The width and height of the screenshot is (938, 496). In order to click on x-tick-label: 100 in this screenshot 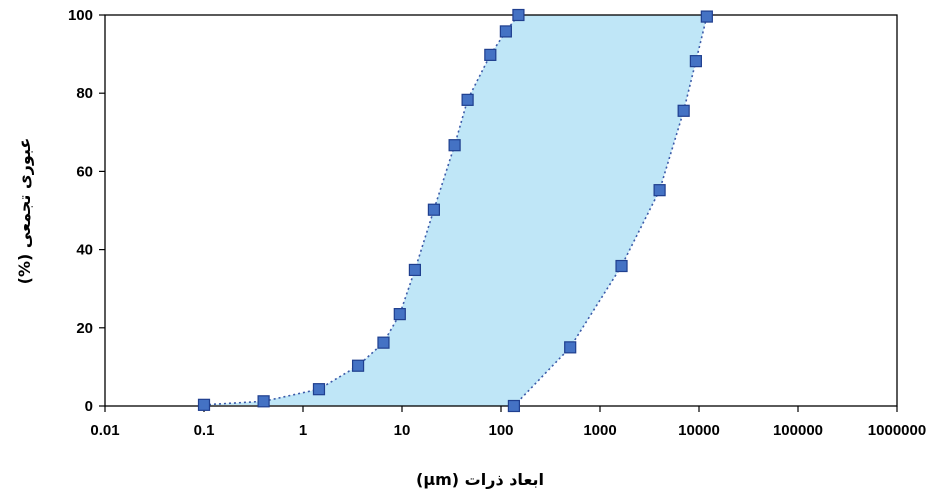, I will do `click(500, 430)`.